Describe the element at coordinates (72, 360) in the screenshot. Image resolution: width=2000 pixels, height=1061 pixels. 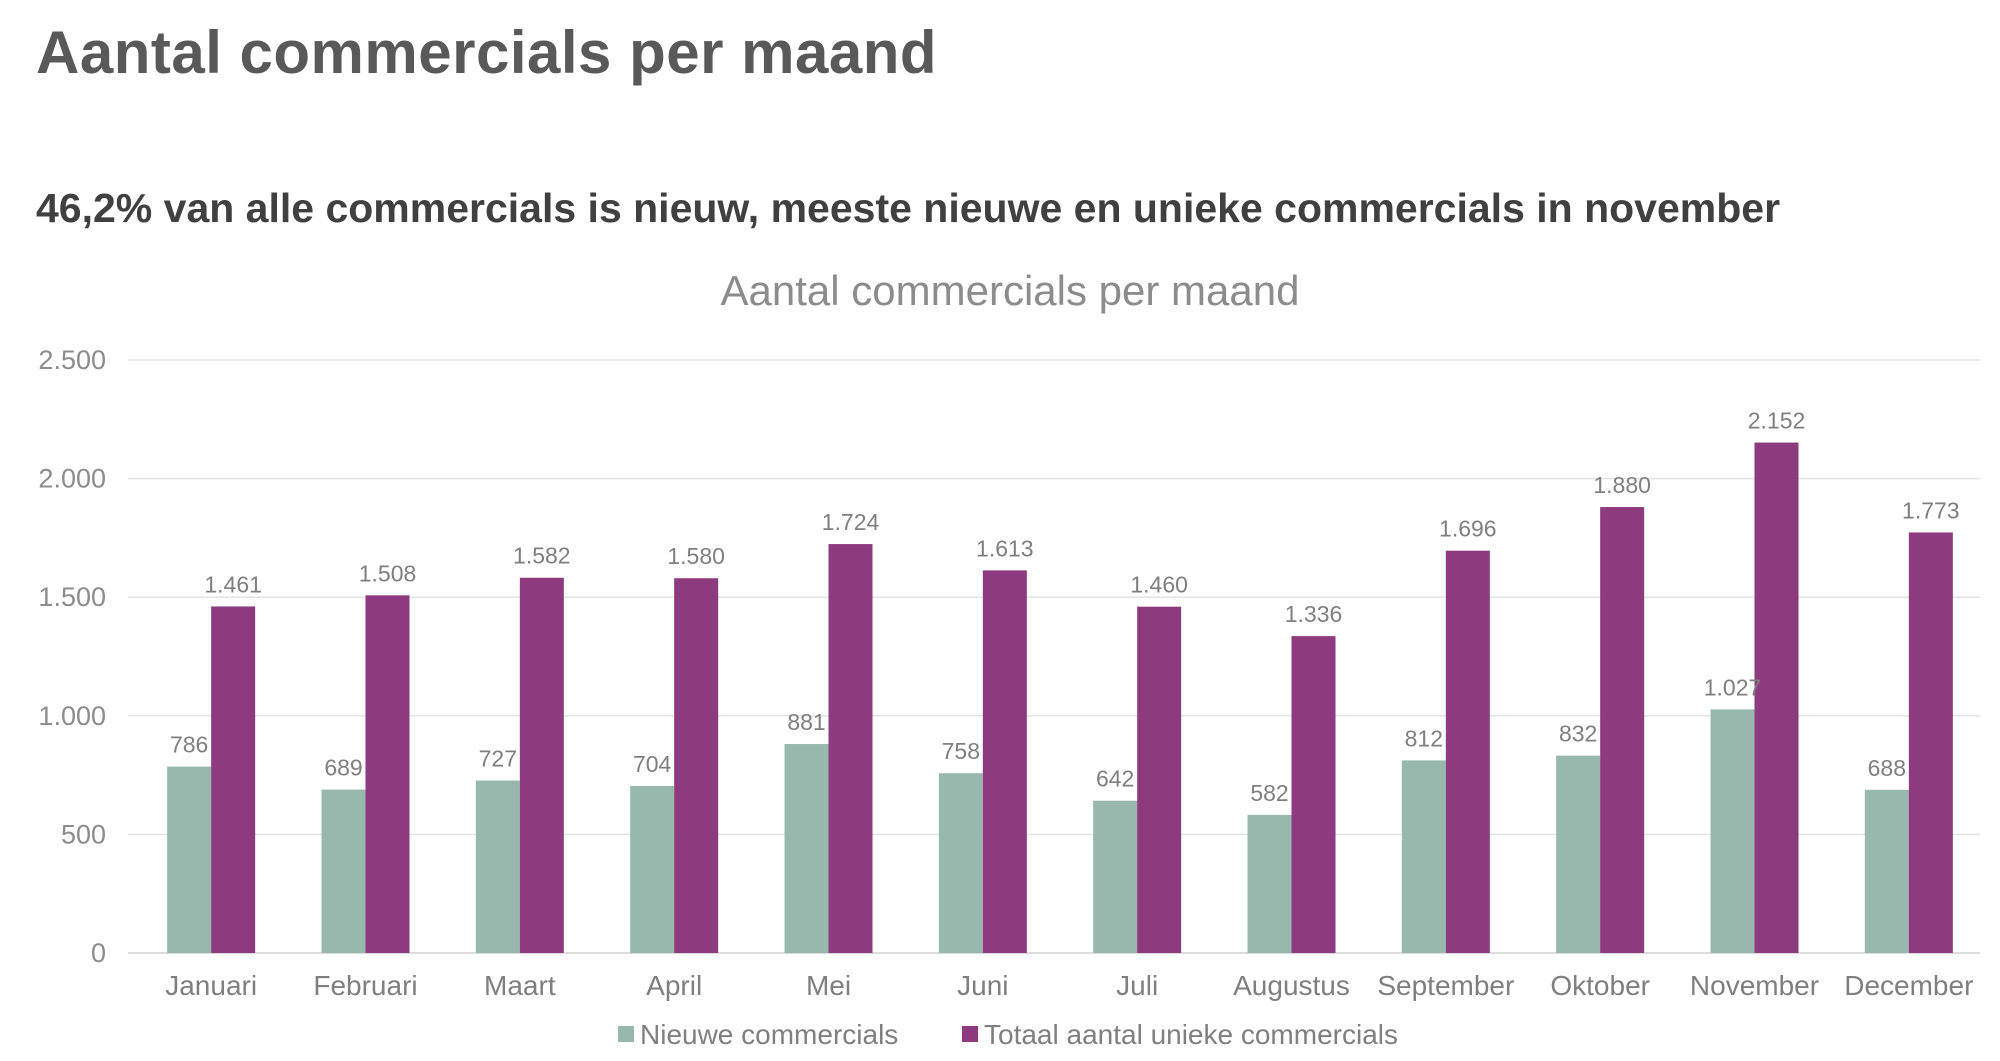
I see `y-tick-label: 2.500` at that location.